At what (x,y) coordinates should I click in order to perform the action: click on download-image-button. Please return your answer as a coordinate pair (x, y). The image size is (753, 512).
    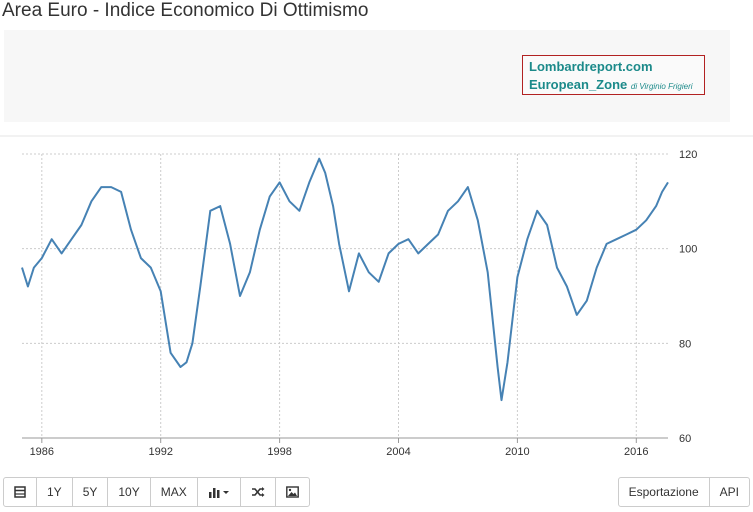
    Looking at the image, I should click on (292, 492).